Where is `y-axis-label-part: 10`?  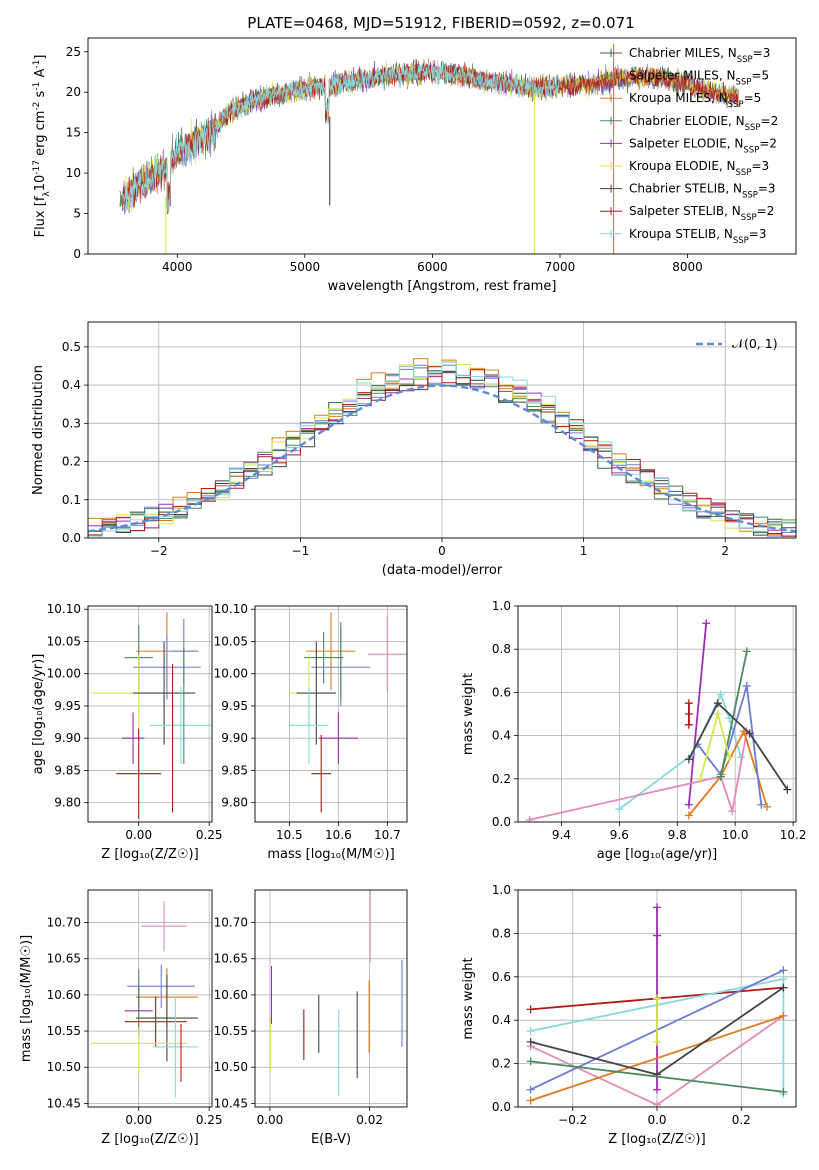
y-axis-label-part: 10 is located at coordinates (40, 183).